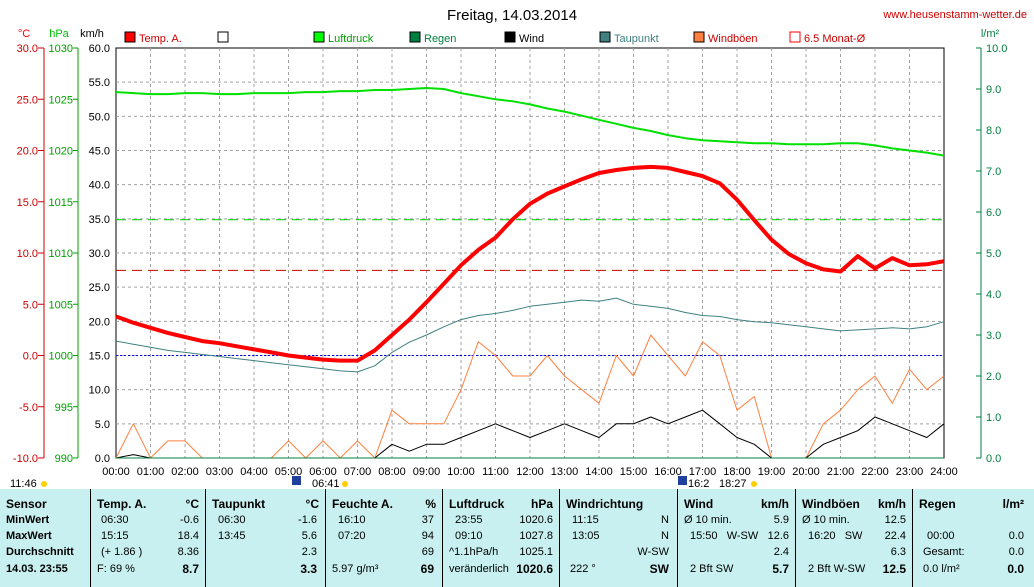  What do you see at coordinates (1015, 569) in the screenshot?
I see `rain-current-value: 0.0` at bounding box center [1015, 569].